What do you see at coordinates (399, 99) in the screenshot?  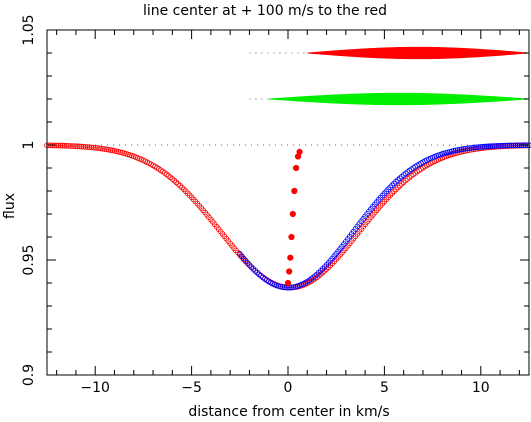 I see `green-difference-band` at bounding box center [399, 99].